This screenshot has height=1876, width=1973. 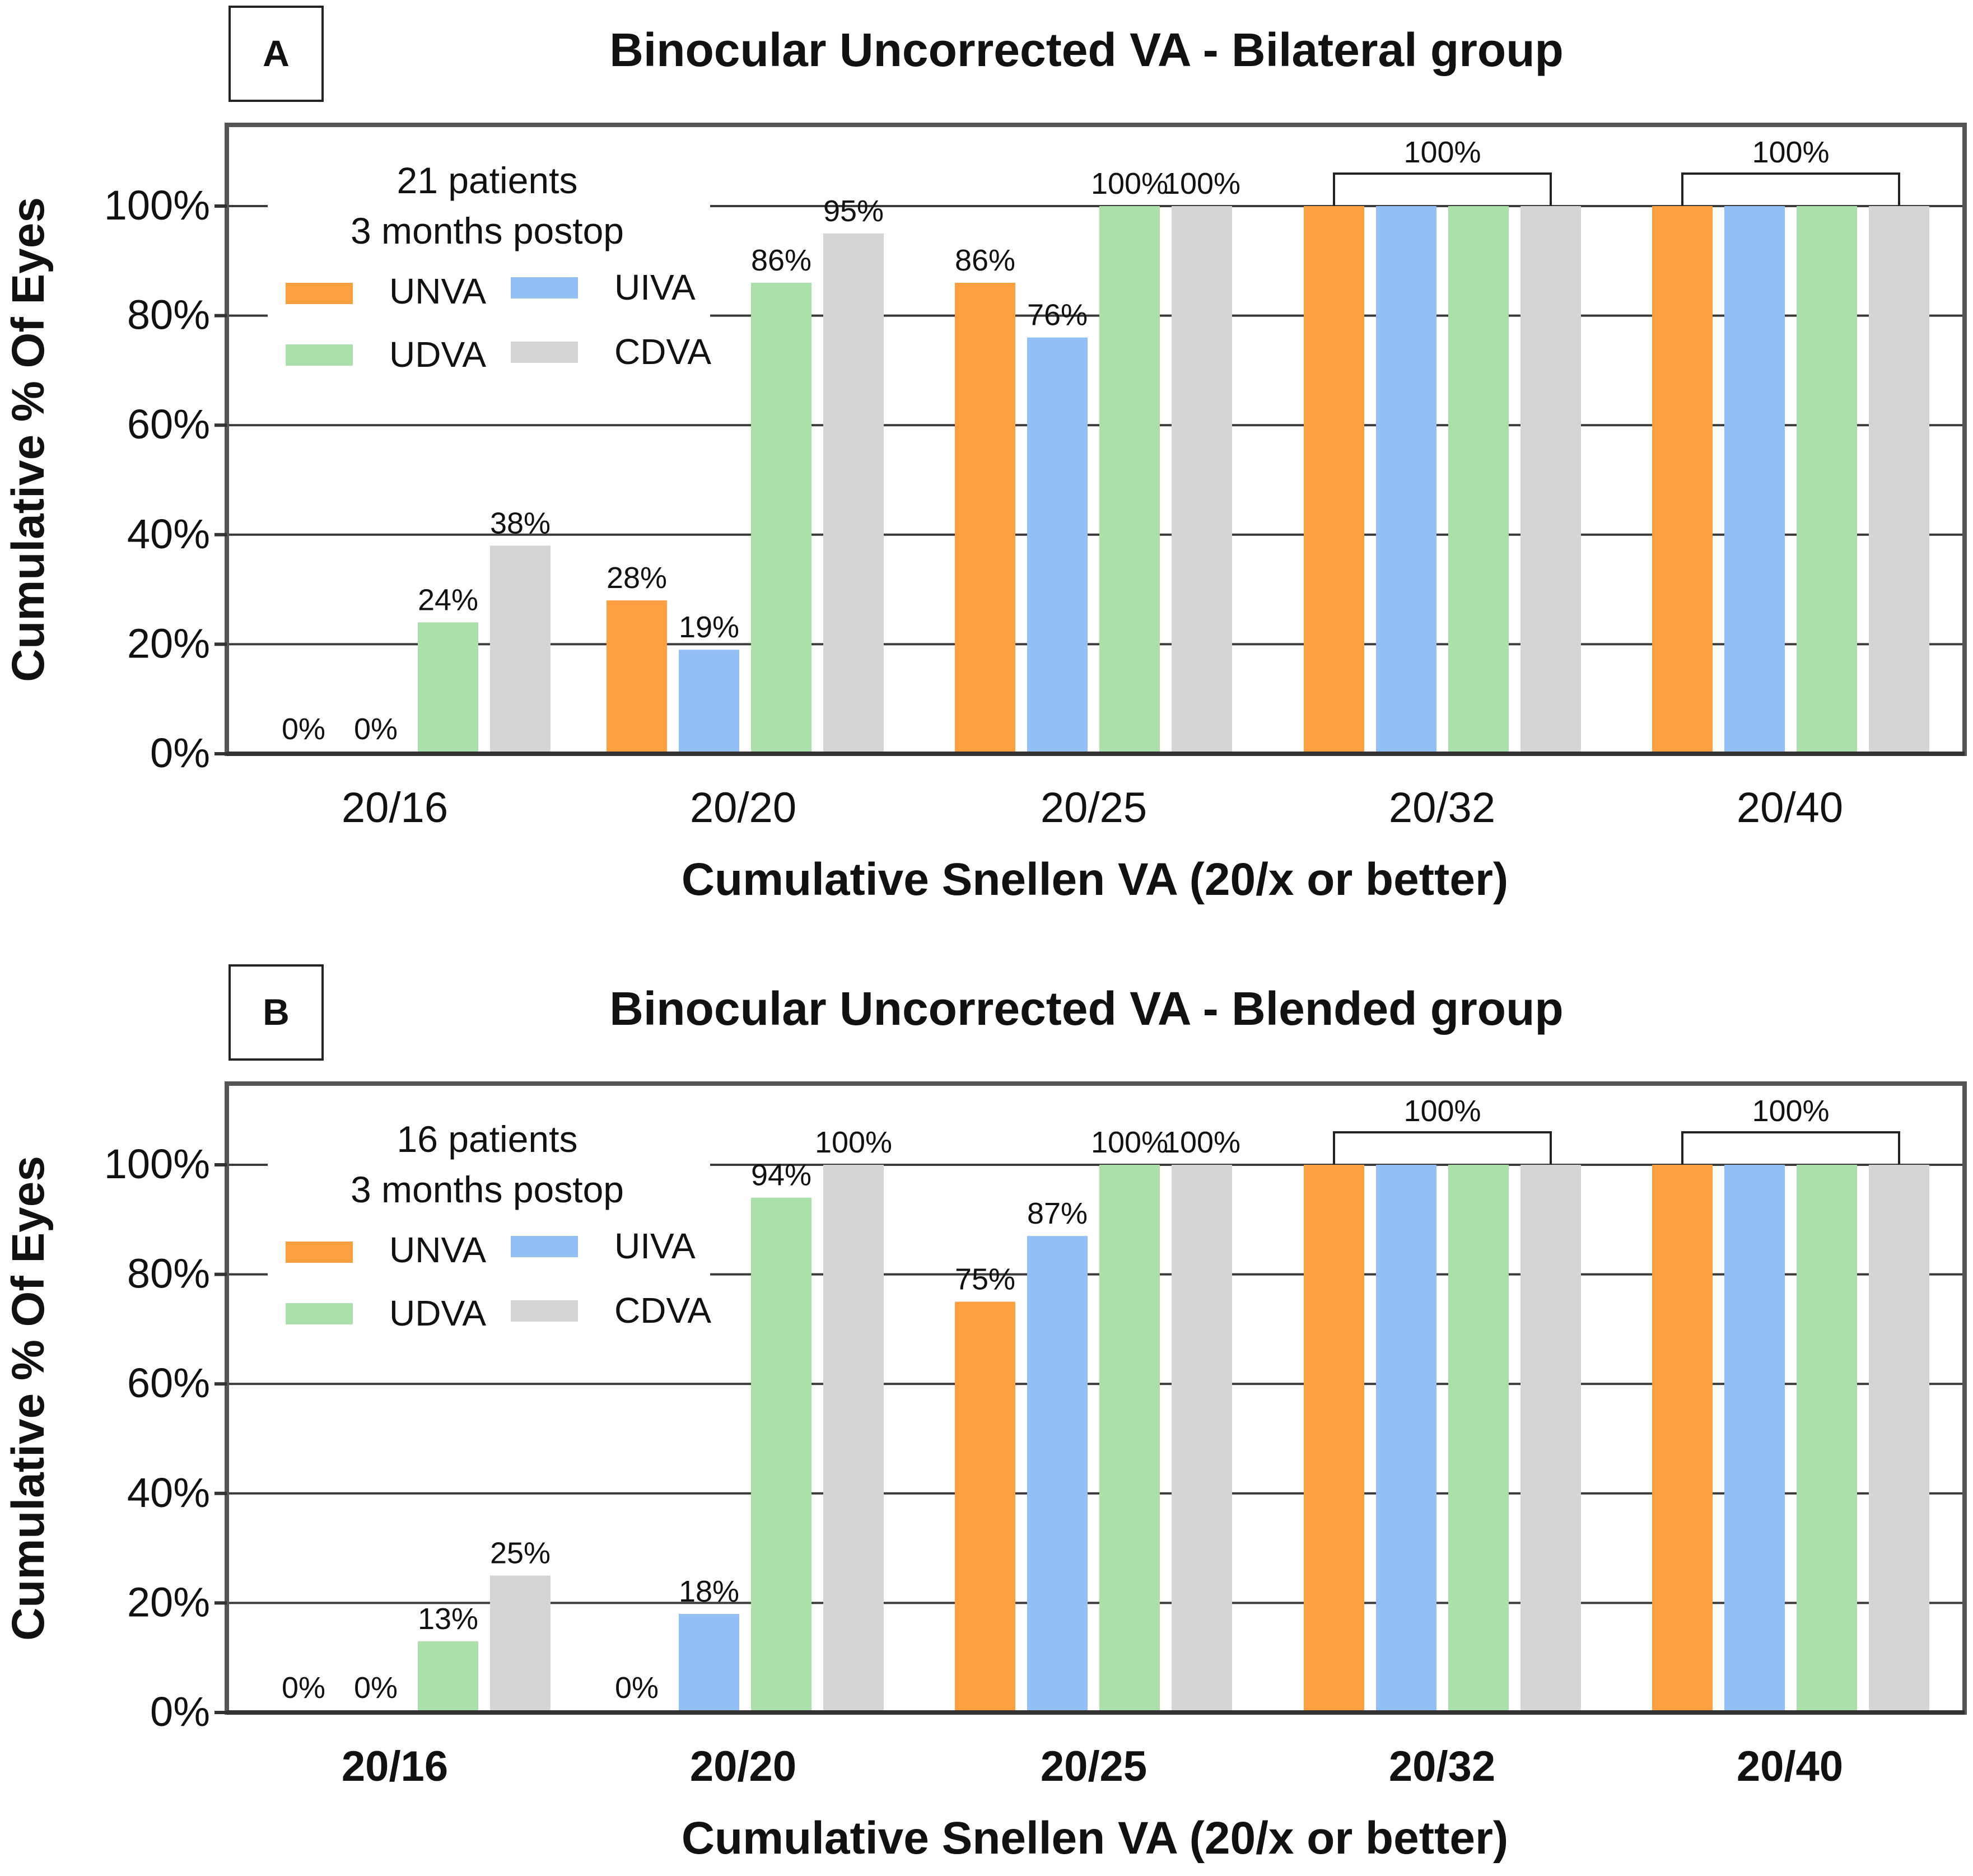 I want to click on data-label: 75%, so click(x=985, y=1280).